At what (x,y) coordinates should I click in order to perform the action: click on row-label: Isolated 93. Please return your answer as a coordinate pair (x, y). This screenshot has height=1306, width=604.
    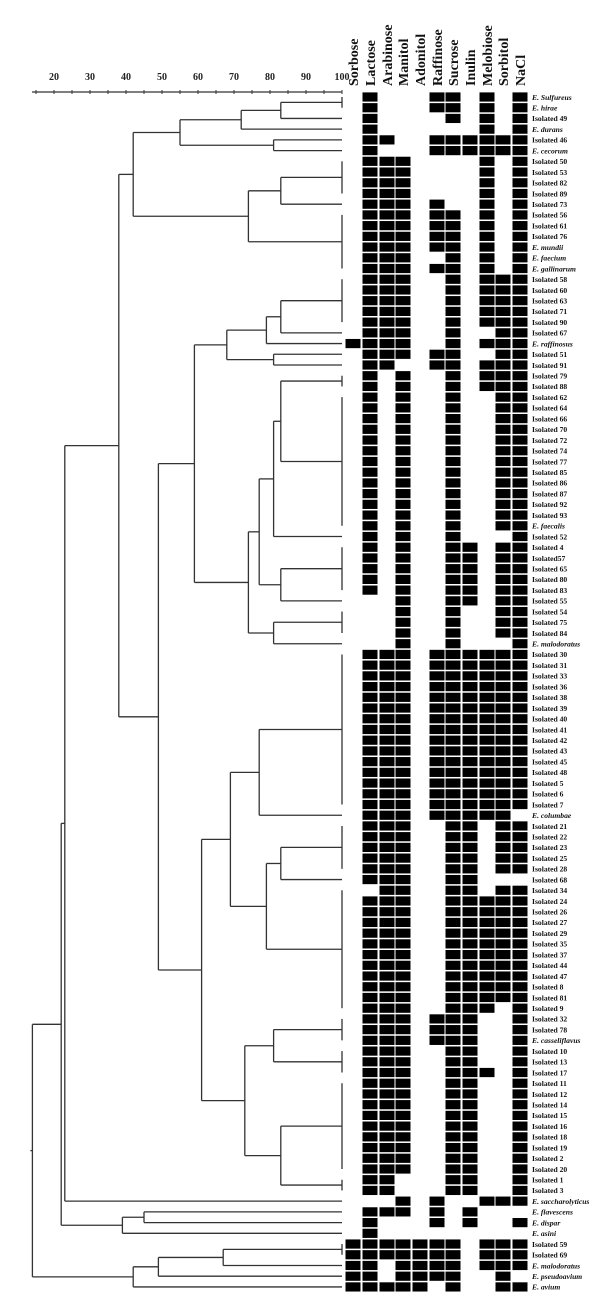
    Looking at the image, I should click on (549, 515).